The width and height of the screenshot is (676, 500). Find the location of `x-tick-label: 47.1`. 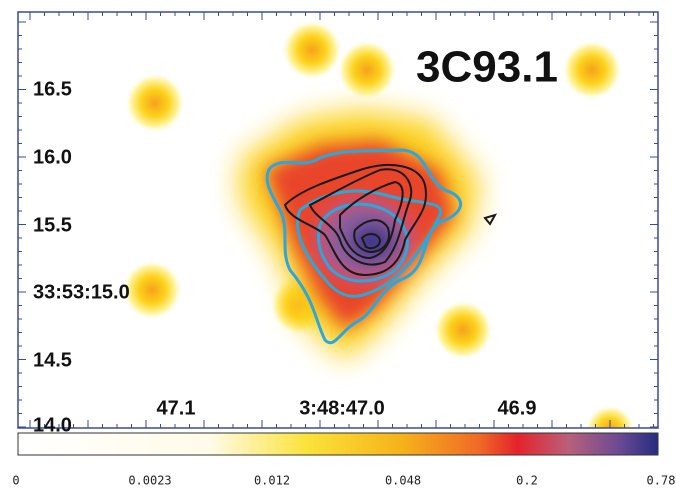

x-tick-label: 47.1 is located at coordinates (176, 408).